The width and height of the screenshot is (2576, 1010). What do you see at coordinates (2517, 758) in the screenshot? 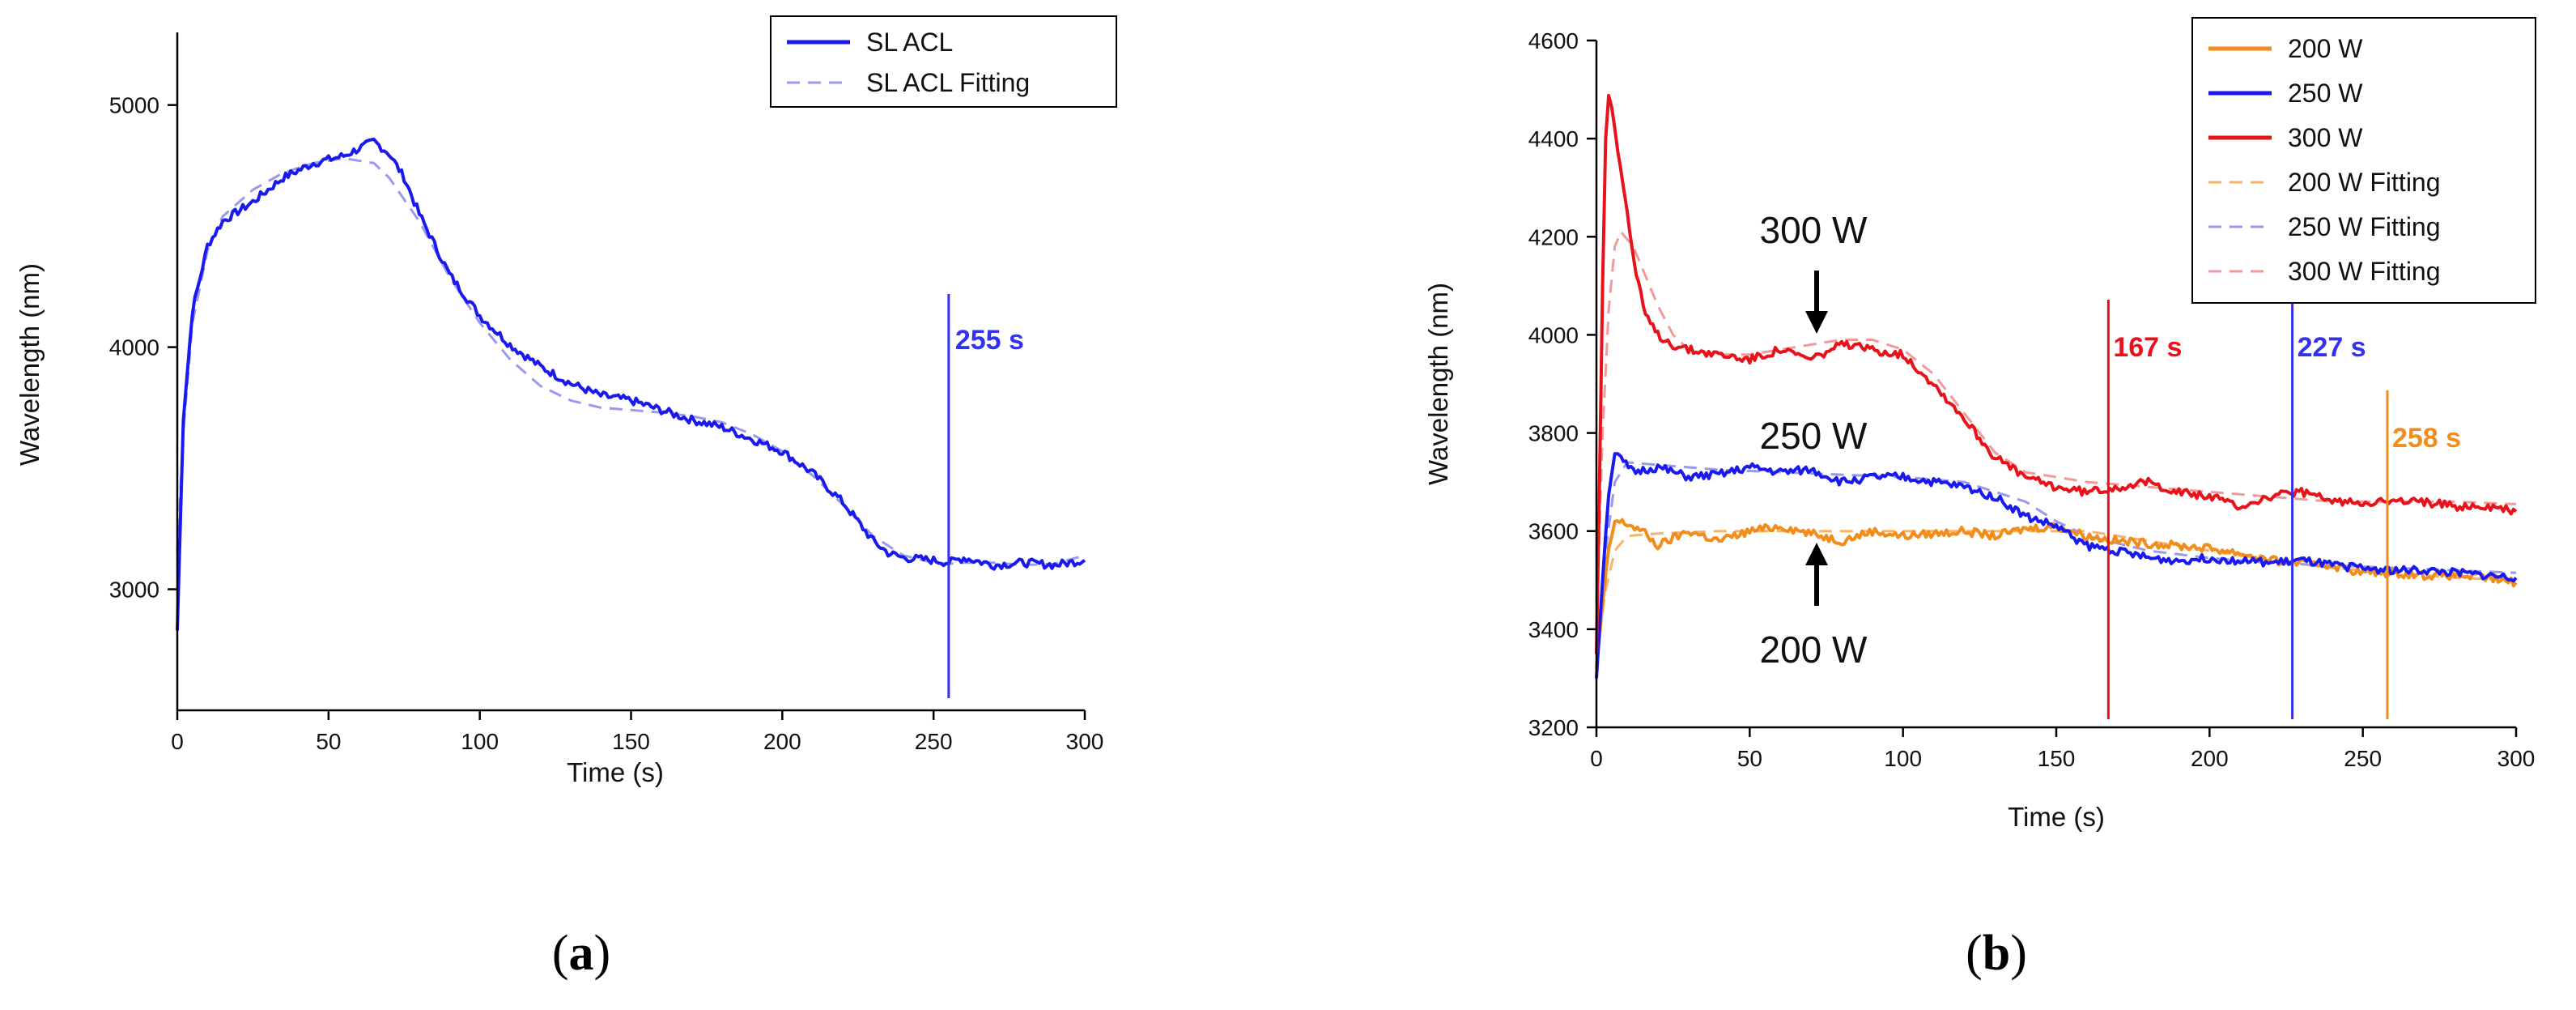
I see `x-tick-label-b-6: 300` at bounding box center [2517, 758].